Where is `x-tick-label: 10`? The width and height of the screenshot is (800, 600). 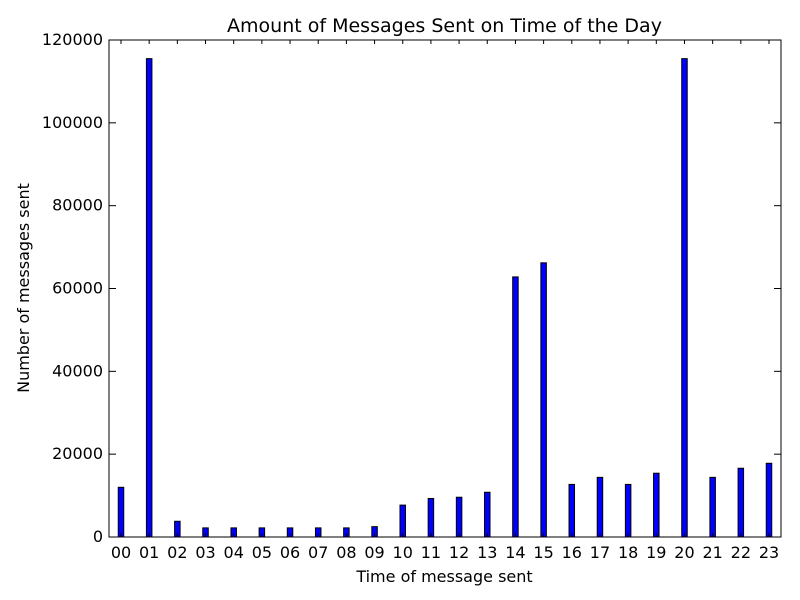 x-tick-label: 10 is located at coordinates (403, 552).